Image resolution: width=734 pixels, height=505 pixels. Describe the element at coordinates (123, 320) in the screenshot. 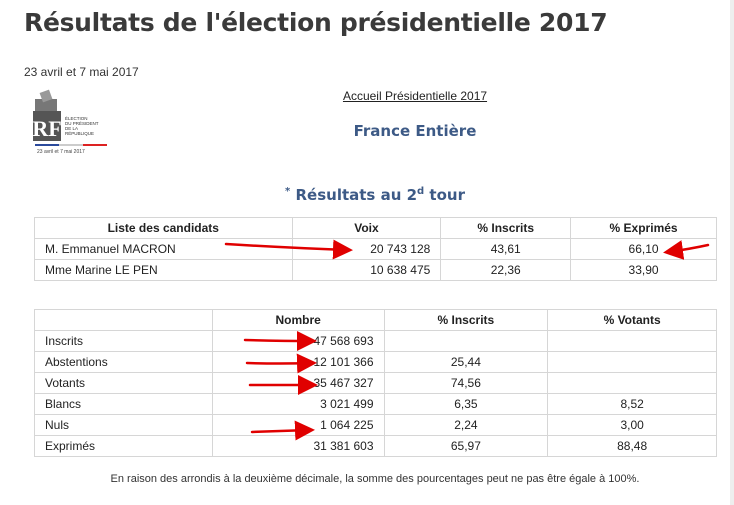

I see `col-header` at that location.